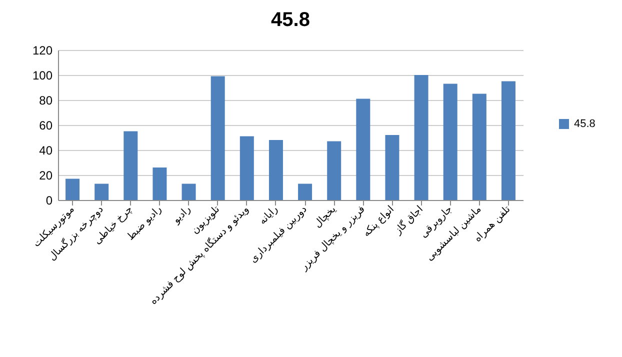 Image resolution: width=622 pixels, height=357 pixels. I want to click on y-tick-label: 80, so click(46, 101).